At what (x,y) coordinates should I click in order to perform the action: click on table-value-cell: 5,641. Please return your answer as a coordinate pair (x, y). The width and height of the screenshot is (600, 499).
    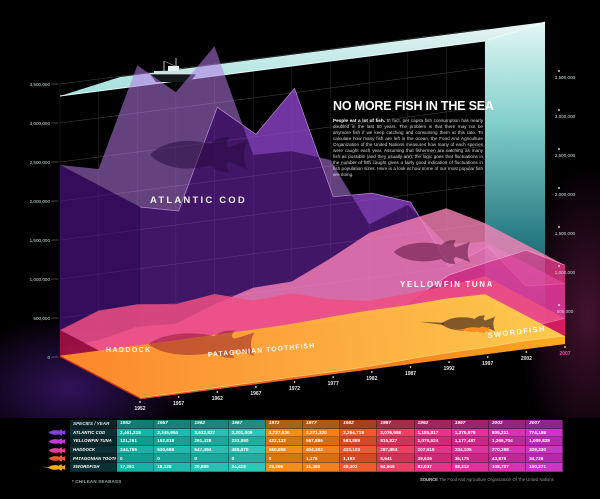
    Looking at the image, I should click on (396, 458).